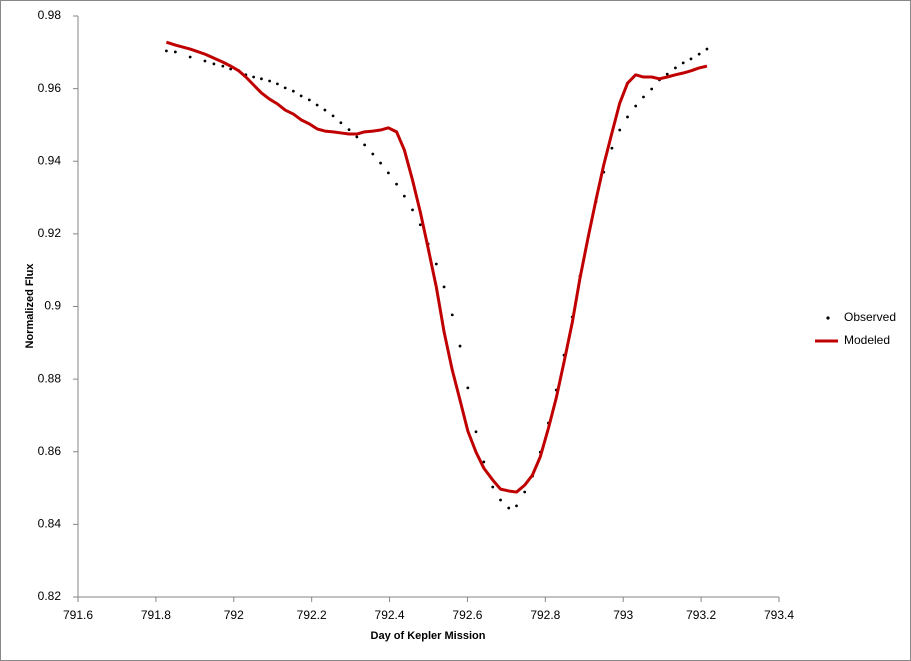 The image size is (911, 661). I want to click on y-tick-label: 0.96, so click(50, 88).